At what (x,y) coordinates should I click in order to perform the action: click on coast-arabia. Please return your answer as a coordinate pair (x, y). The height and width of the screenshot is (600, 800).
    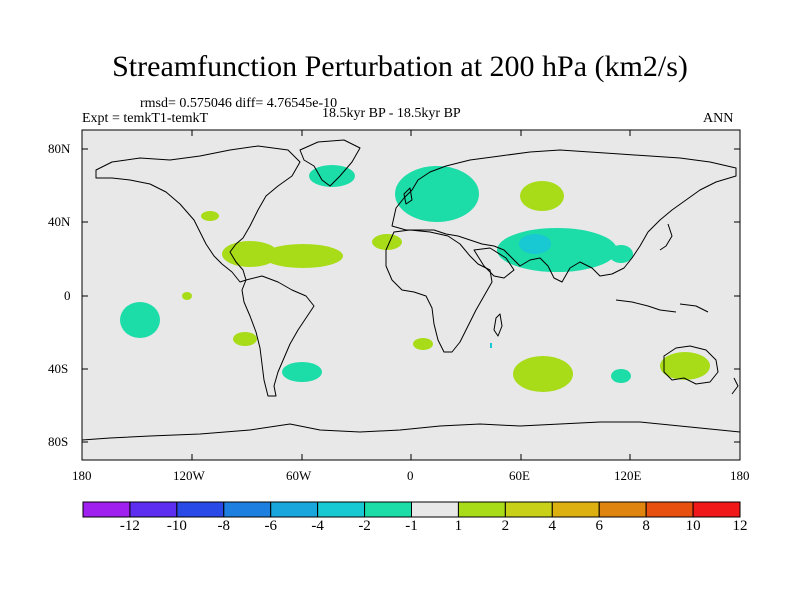
    Looking at the image, I should click on (494, 263).